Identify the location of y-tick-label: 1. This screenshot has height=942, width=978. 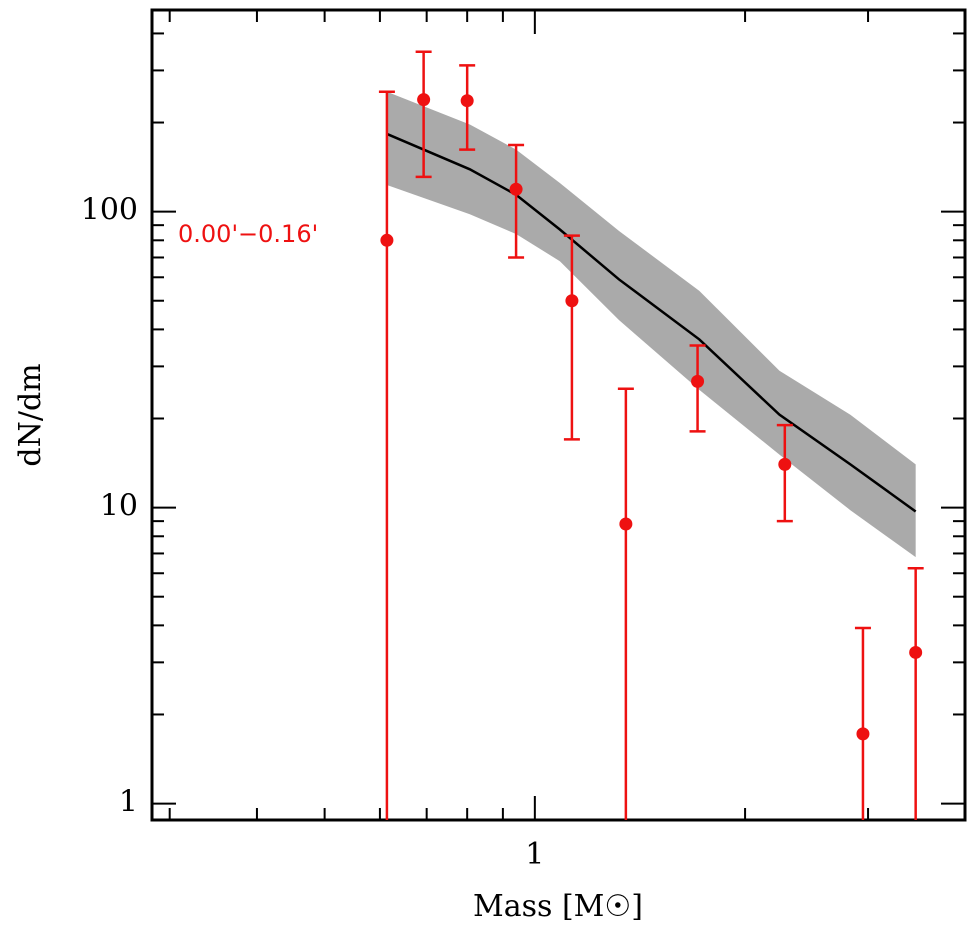
(128, 802).